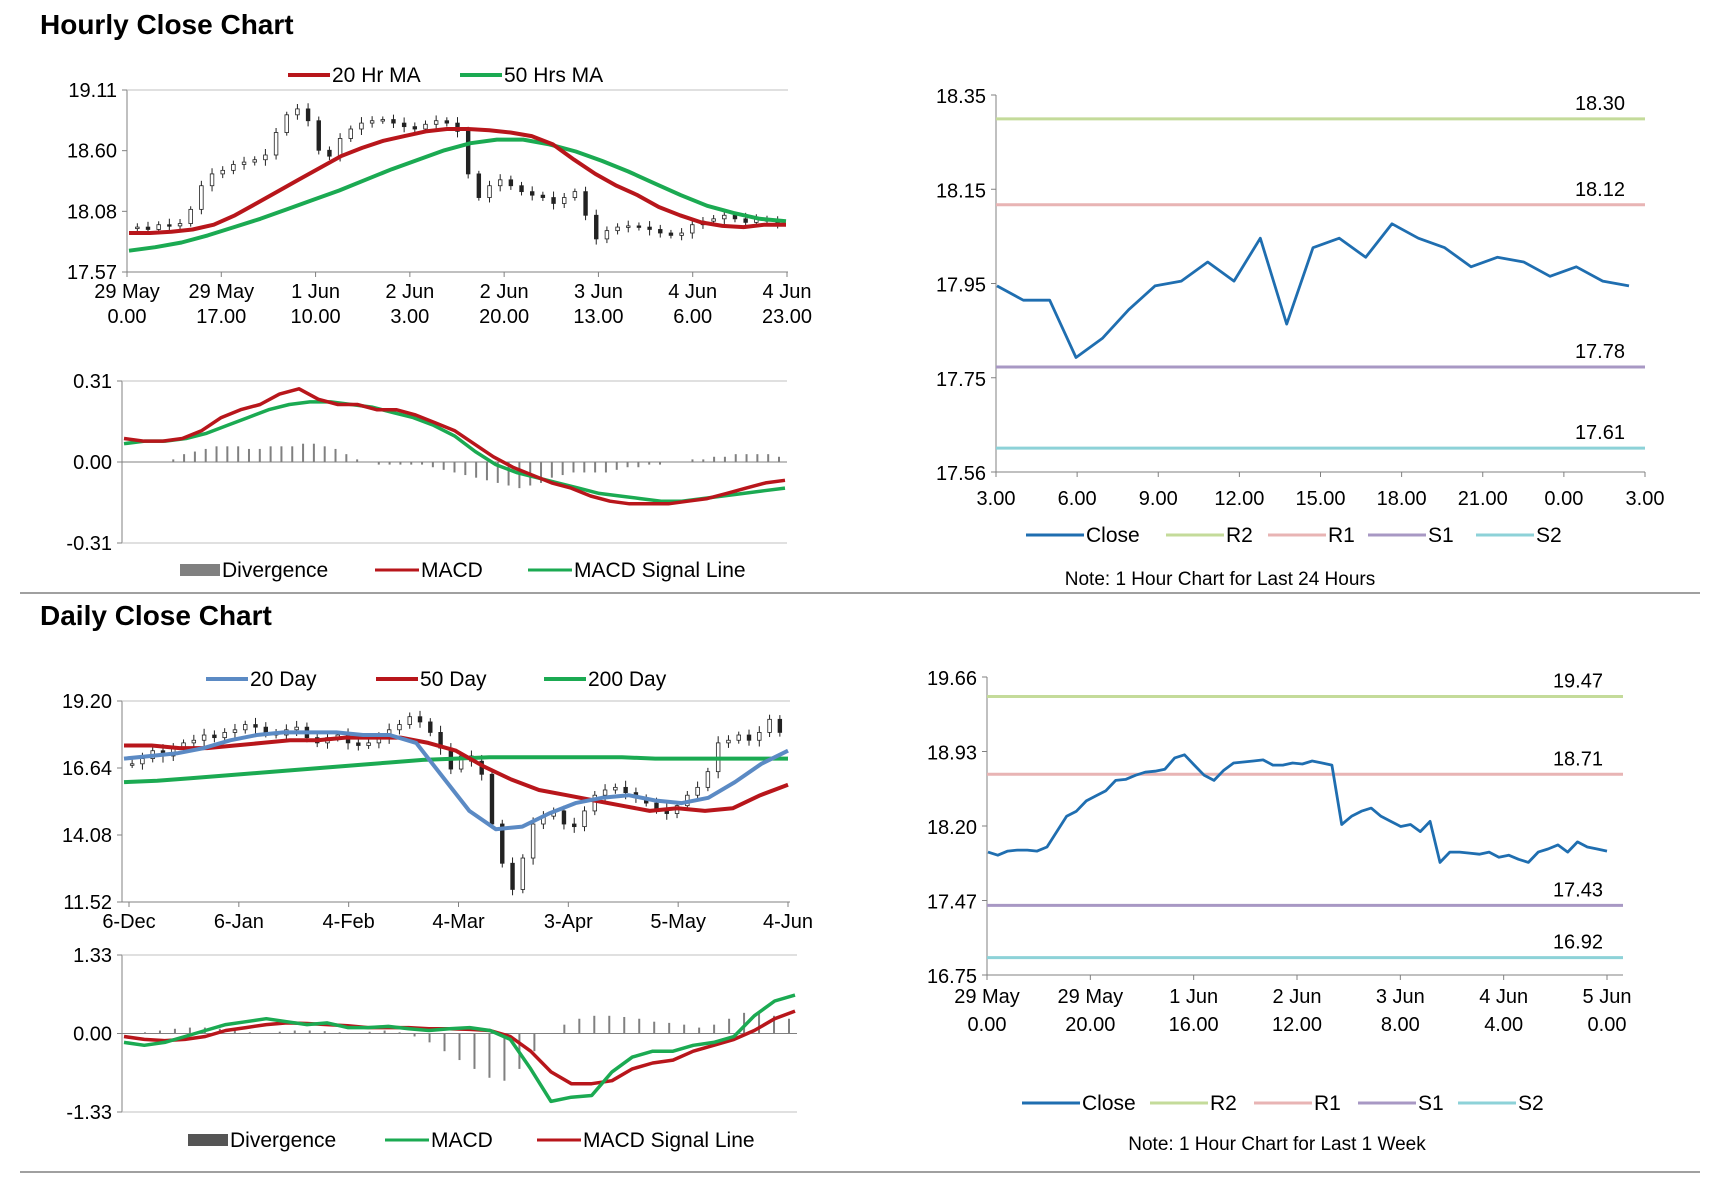  Describe the element at coordinates (87, 836) in the screenshot. I see `y-tick-label: 14.08` at that location.